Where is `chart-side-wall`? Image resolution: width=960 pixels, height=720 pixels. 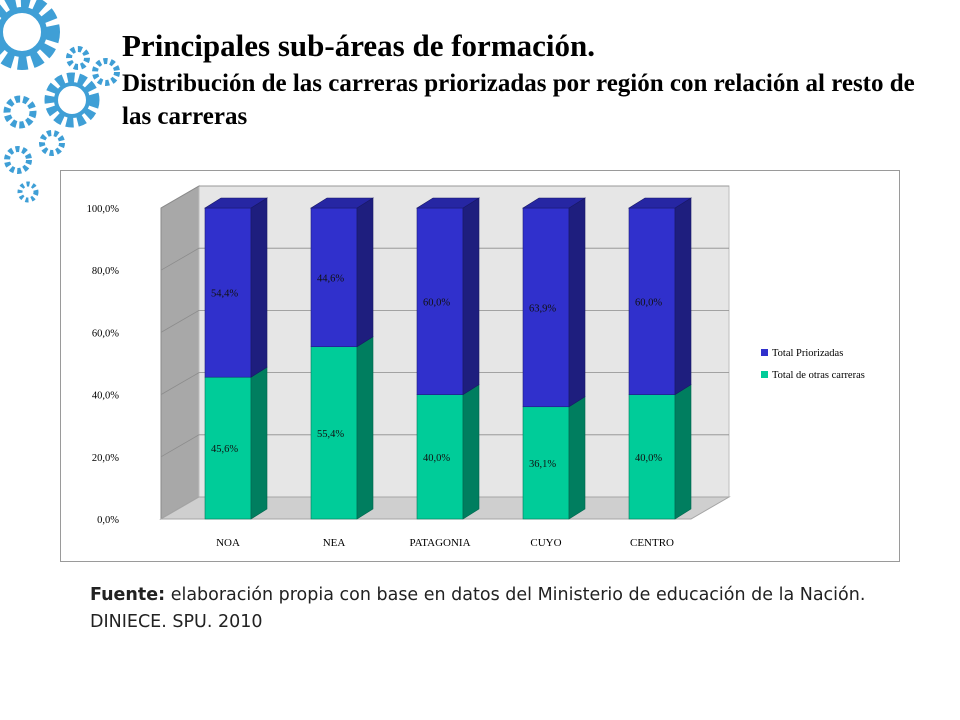 chart-side-wall is located at coordinates (180, 352).